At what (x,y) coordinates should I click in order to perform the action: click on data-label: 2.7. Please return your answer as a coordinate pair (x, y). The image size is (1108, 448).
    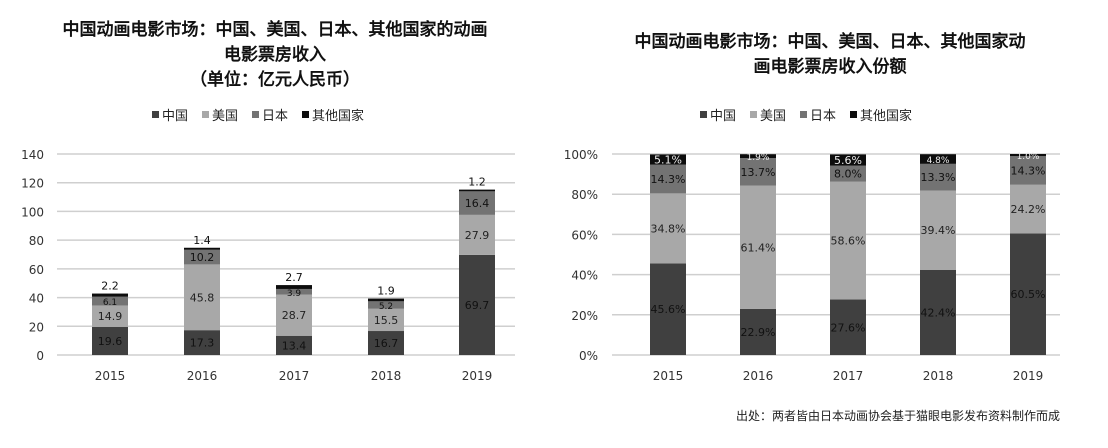
    Looking at the image, I should click on (294, 277).